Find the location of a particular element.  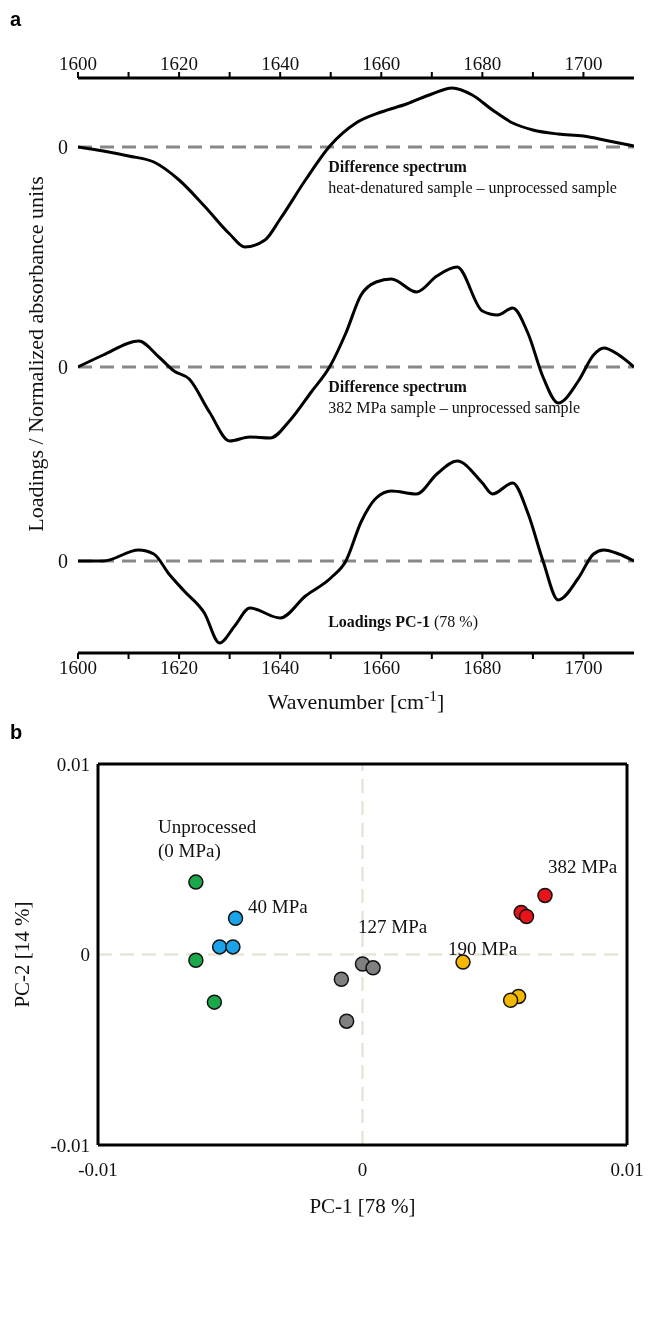

annotation: Loadings PC-1 is located at coordinates (379, 621).